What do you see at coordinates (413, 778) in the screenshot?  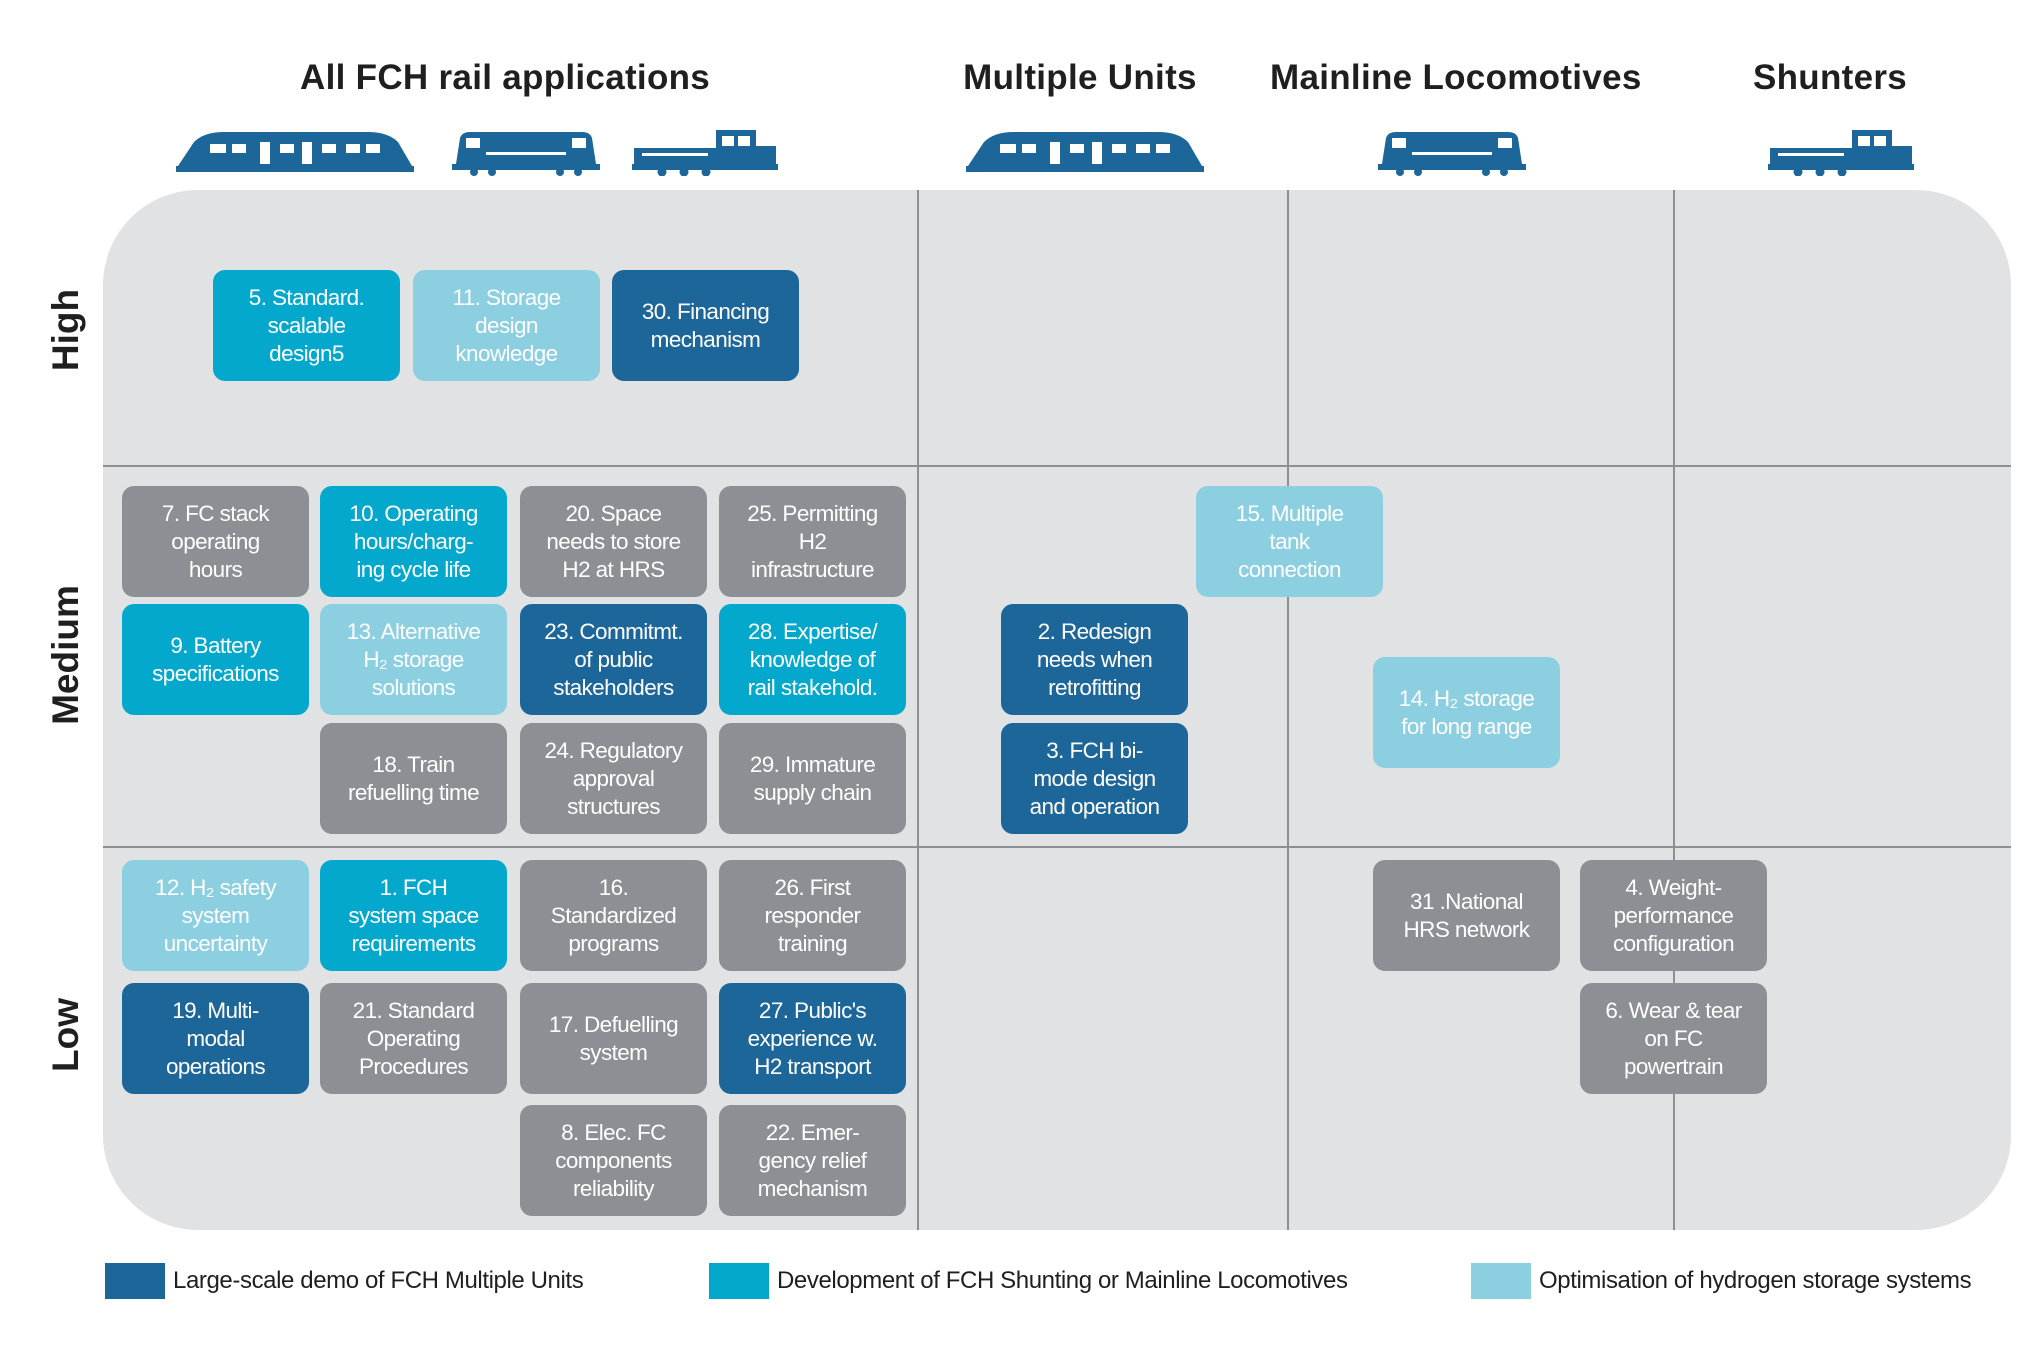 I see `challenge-box-18: 18. Train refuelling time` at bounding box center [413, 778].